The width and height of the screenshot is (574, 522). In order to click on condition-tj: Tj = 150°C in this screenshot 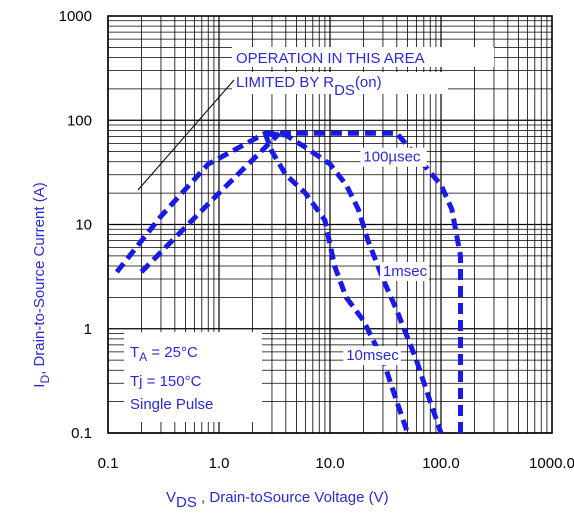, I will do `click(166, 381)`.